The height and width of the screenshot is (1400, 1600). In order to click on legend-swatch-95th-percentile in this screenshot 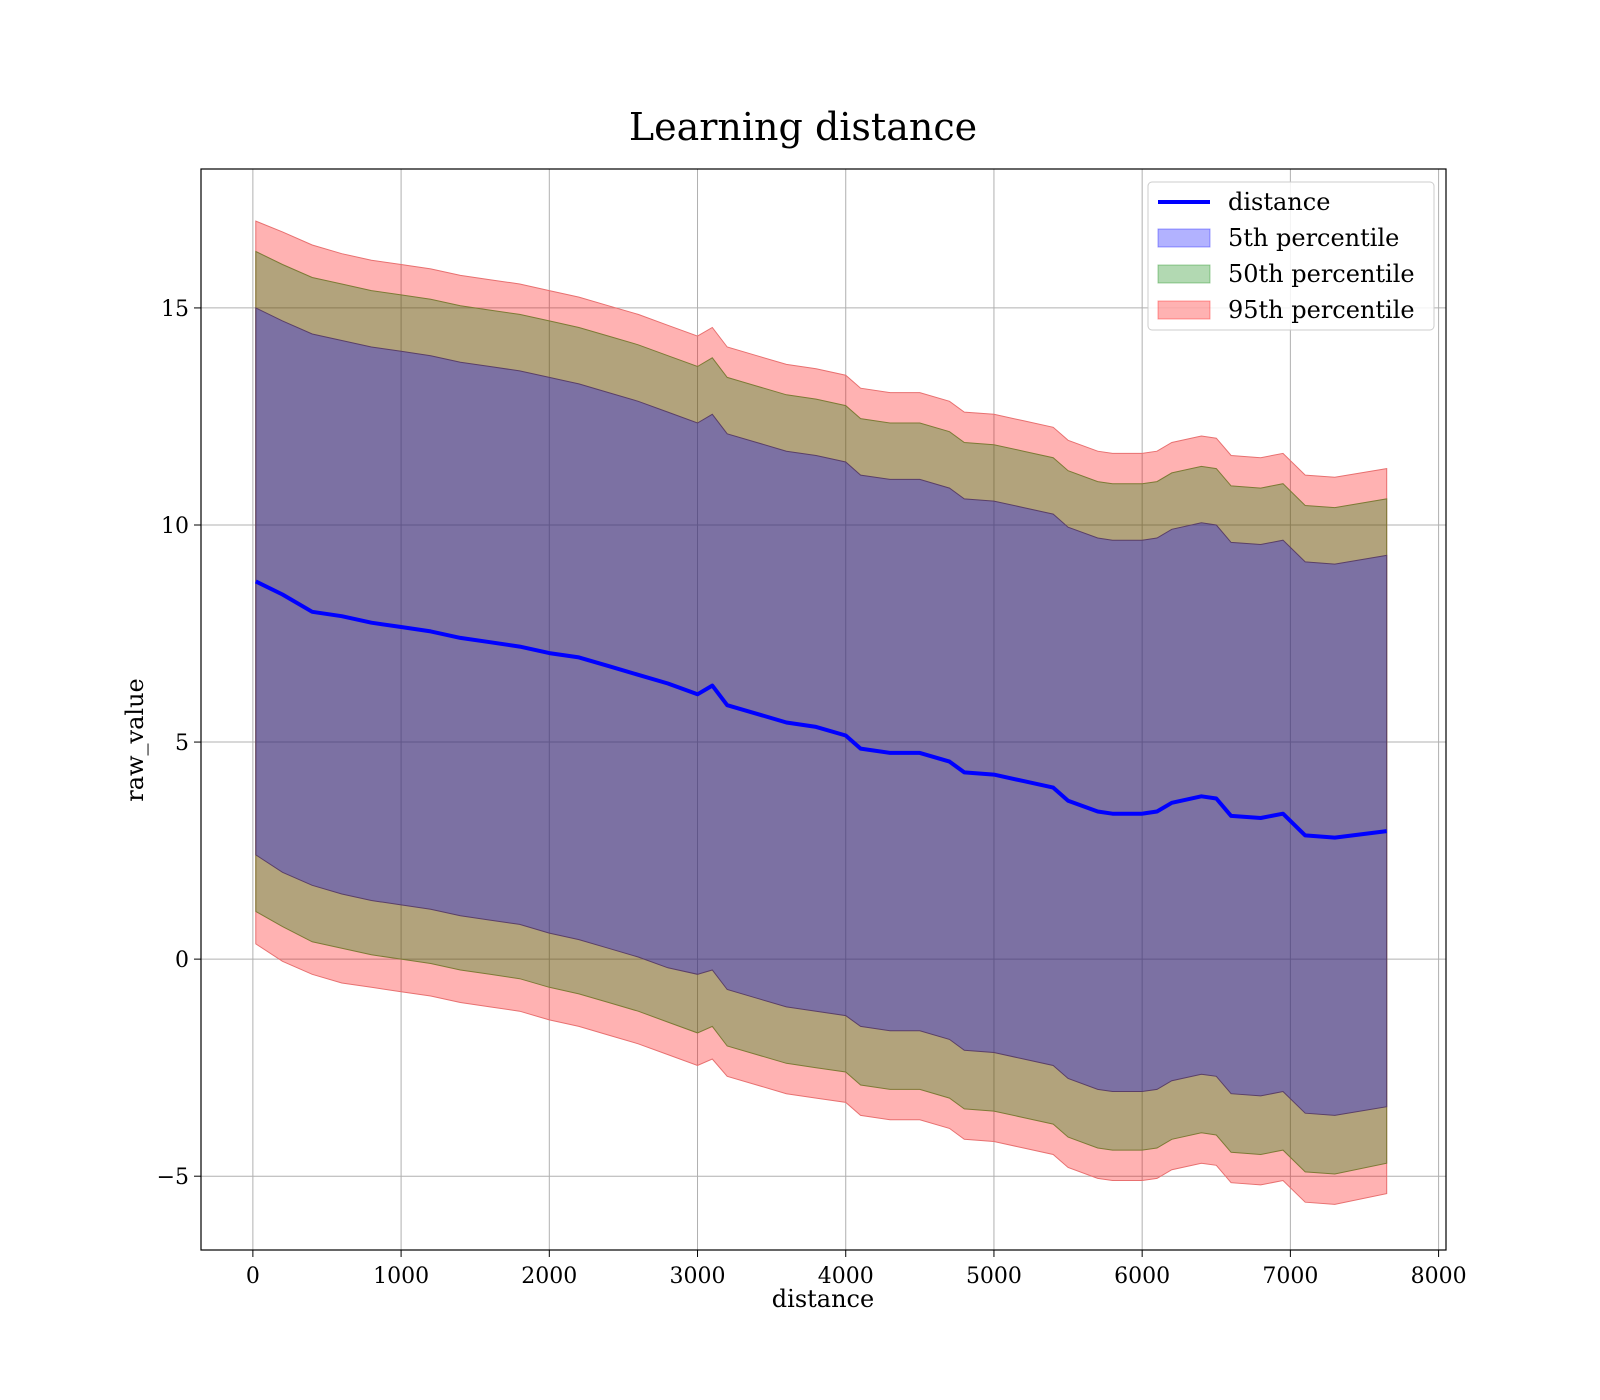, I will do `click(1184, 310)`.